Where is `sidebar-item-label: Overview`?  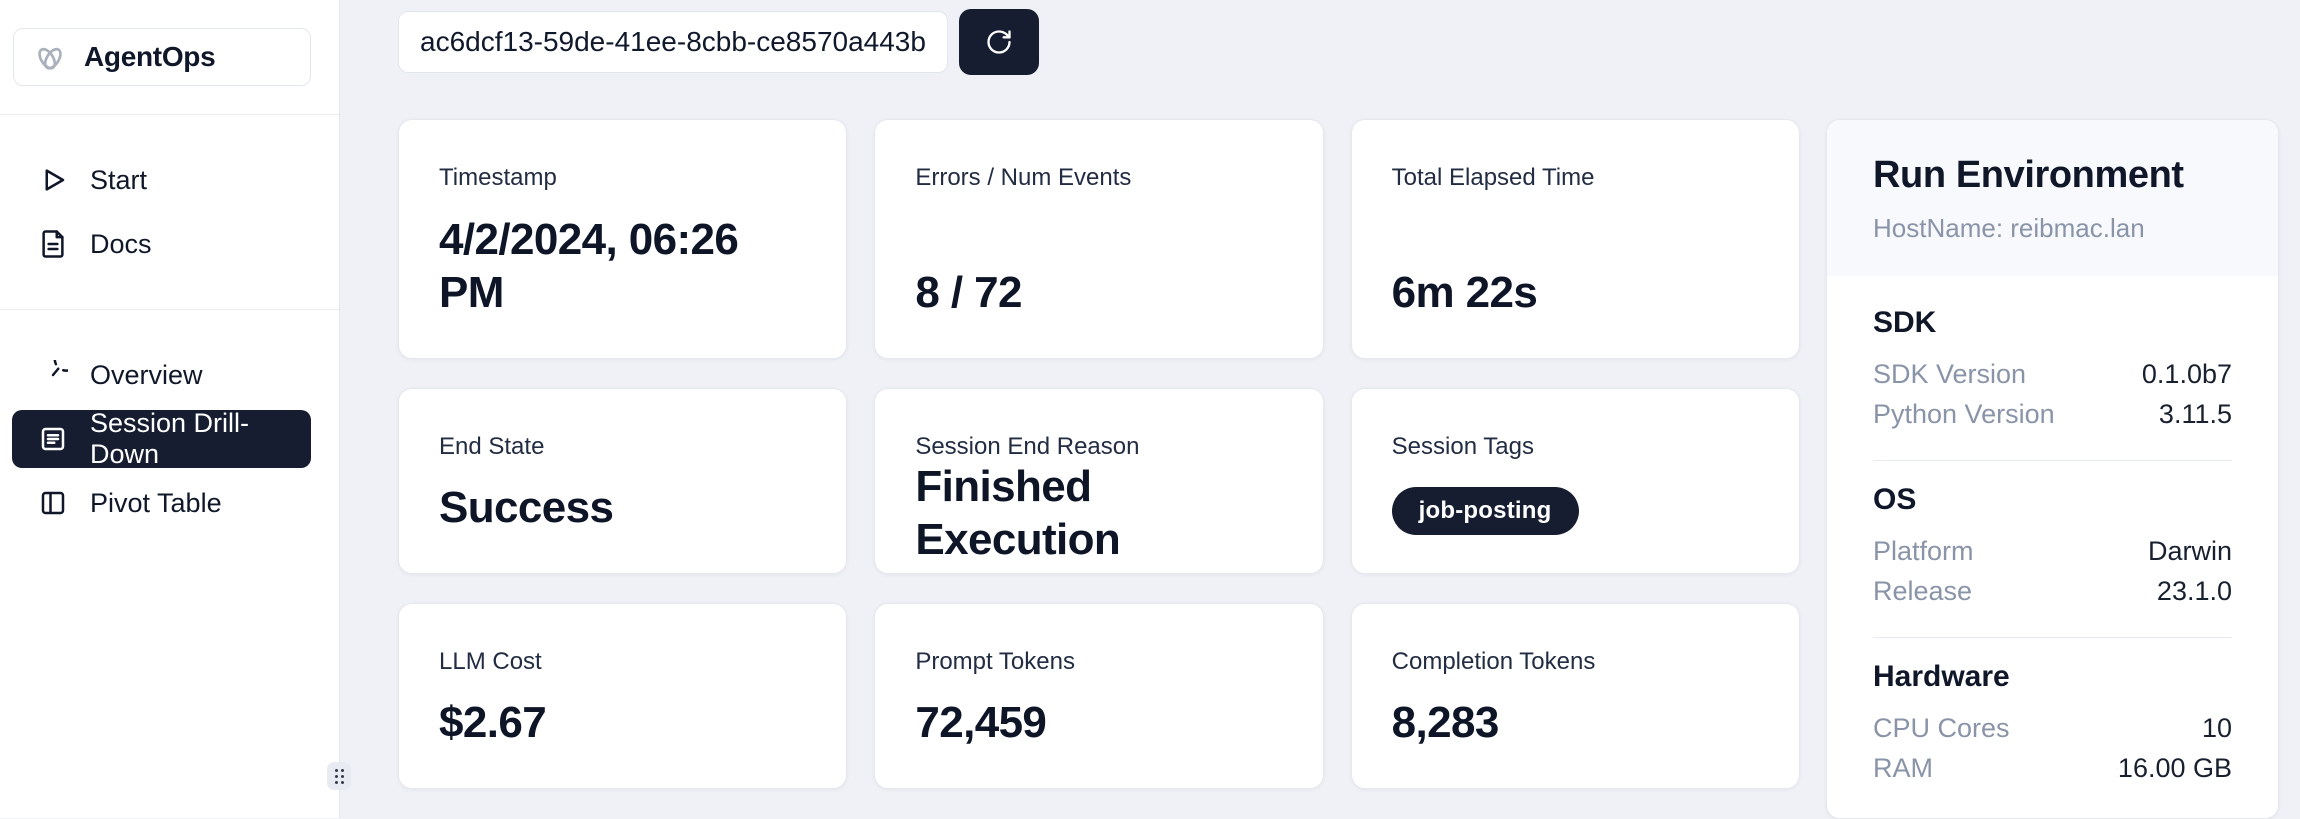
sidebar-item-label: Overview is located at coordinates (146, 374).